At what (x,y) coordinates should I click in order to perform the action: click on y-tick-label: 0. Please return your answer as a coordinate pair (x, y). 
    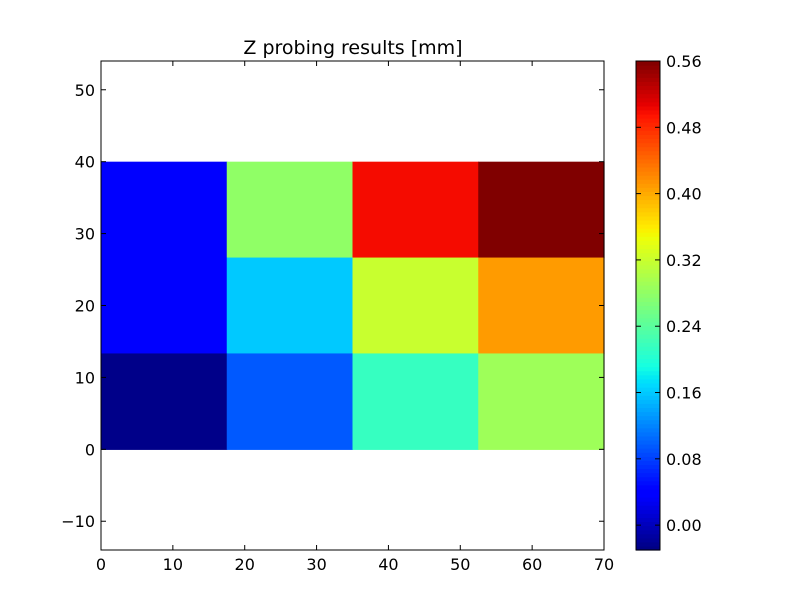
    Looking at the image, I should click on (90, 449).